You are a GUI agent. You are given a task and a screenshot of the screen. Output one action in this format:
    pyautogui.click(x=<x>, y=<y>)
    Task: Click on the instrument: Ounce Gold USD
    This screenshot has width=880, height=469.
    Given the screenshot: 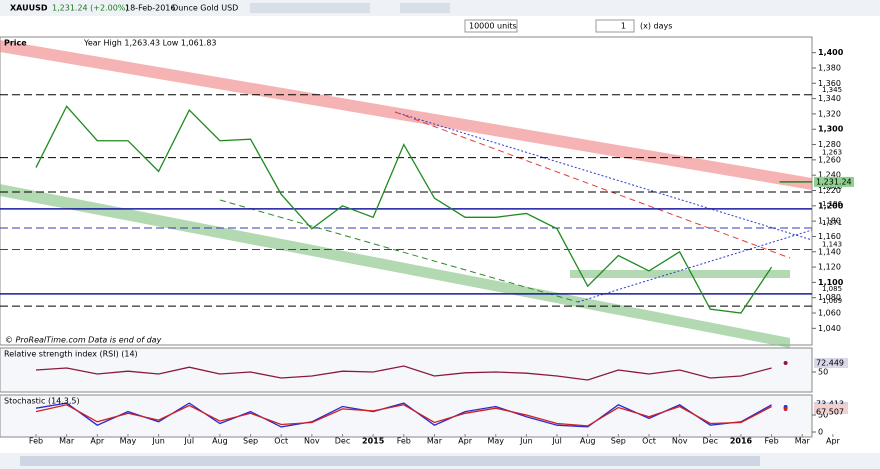 What is the action you would take?
    pyautogui.click(x=205, y=8)
    